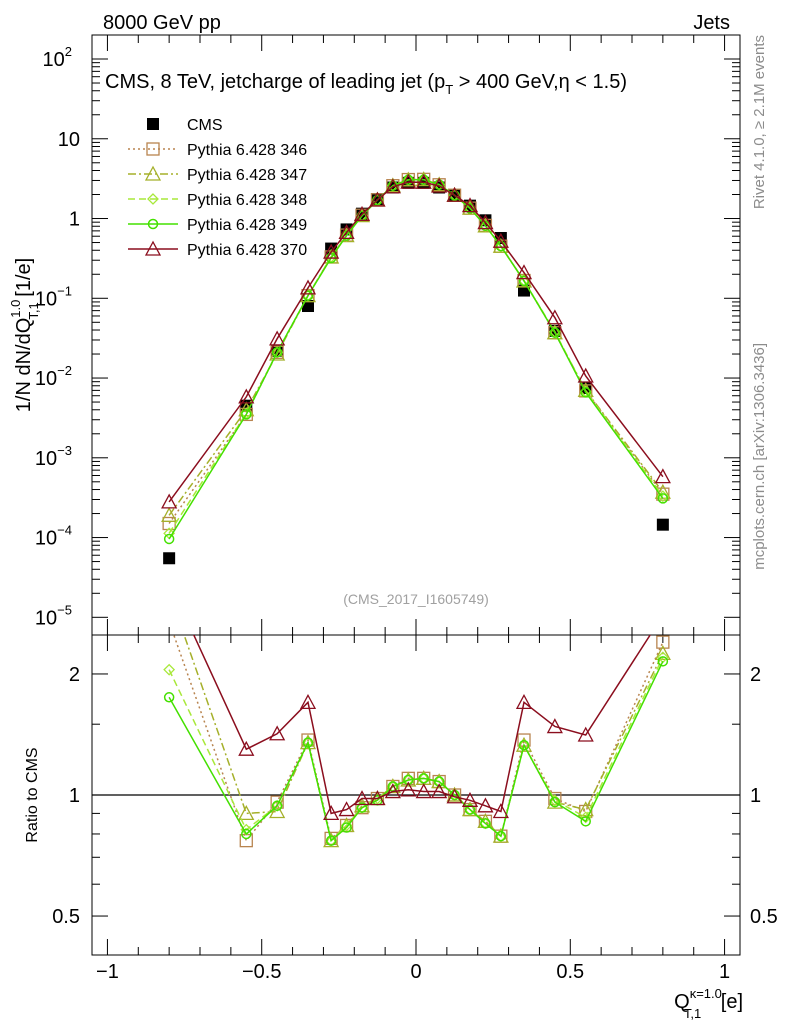 The height and width of the screenshot is (1024, 786). Describe the element at coordinates (261, 972) in the screenshot. I see `x-tick-label: −0.5` at that location.